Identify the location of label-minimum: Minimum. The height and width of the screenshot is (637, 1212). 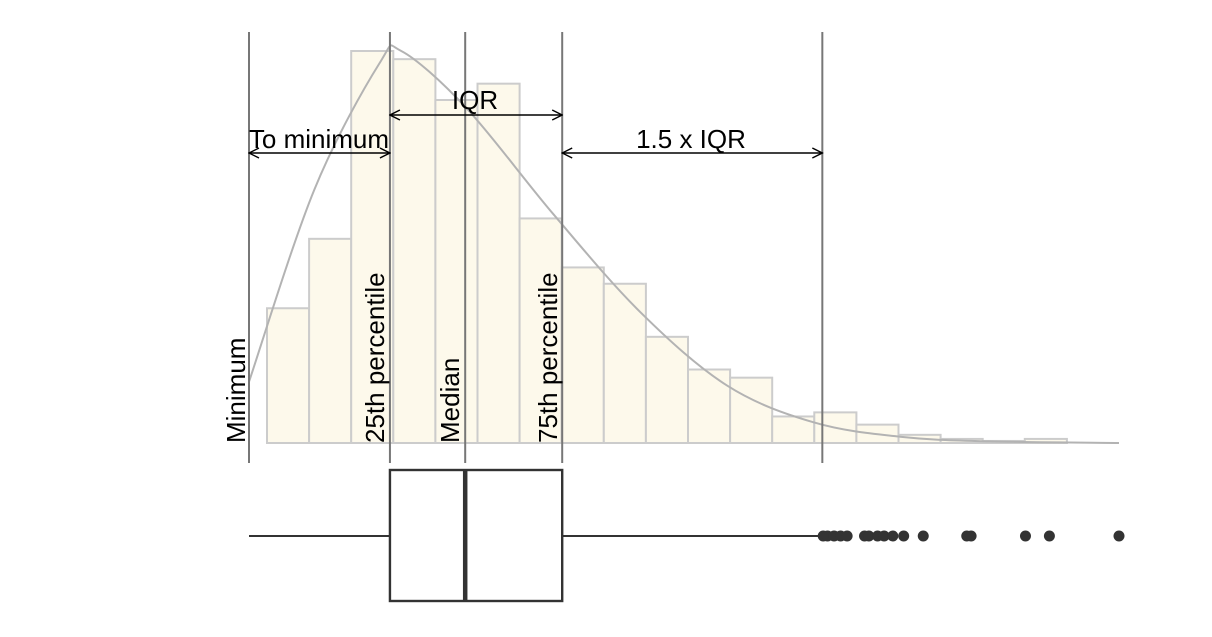
(236, 390).